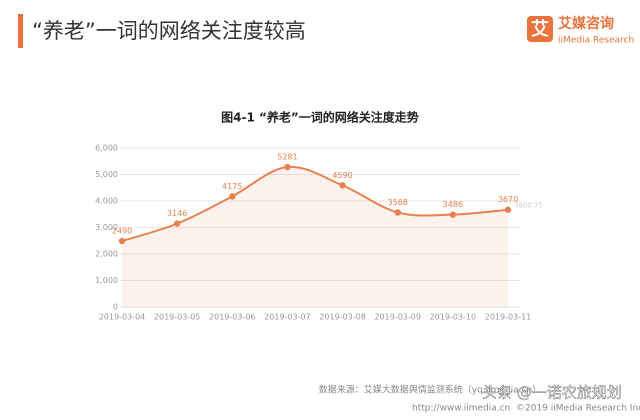 This screenshot has width=640, height=420. I want to click on page-title: “养老”一词的网络关注度较高, so click(169, 31).